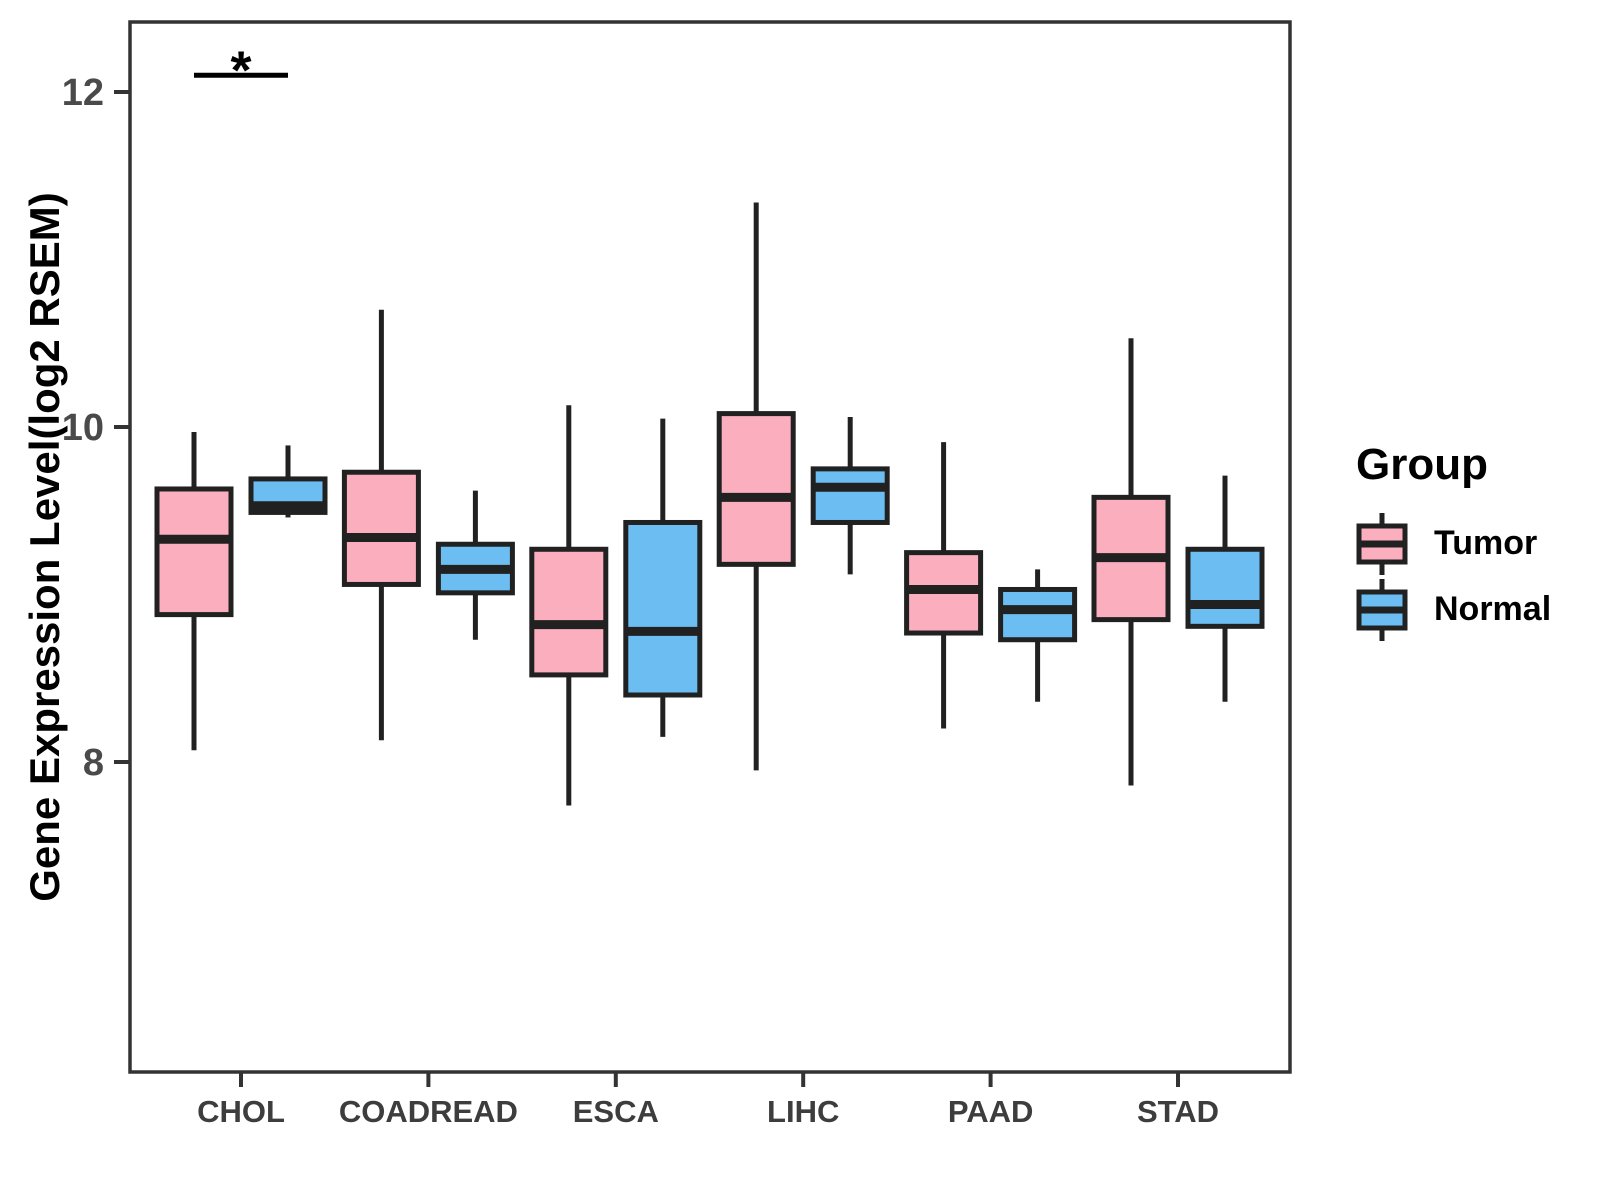 The height and width of the screenshot is (1200, 1600). What do you see at coordinates (1486, 543) in the screenshot?
I see `legend-label-tumor: Tumor` at bounding box center [1486, 543].